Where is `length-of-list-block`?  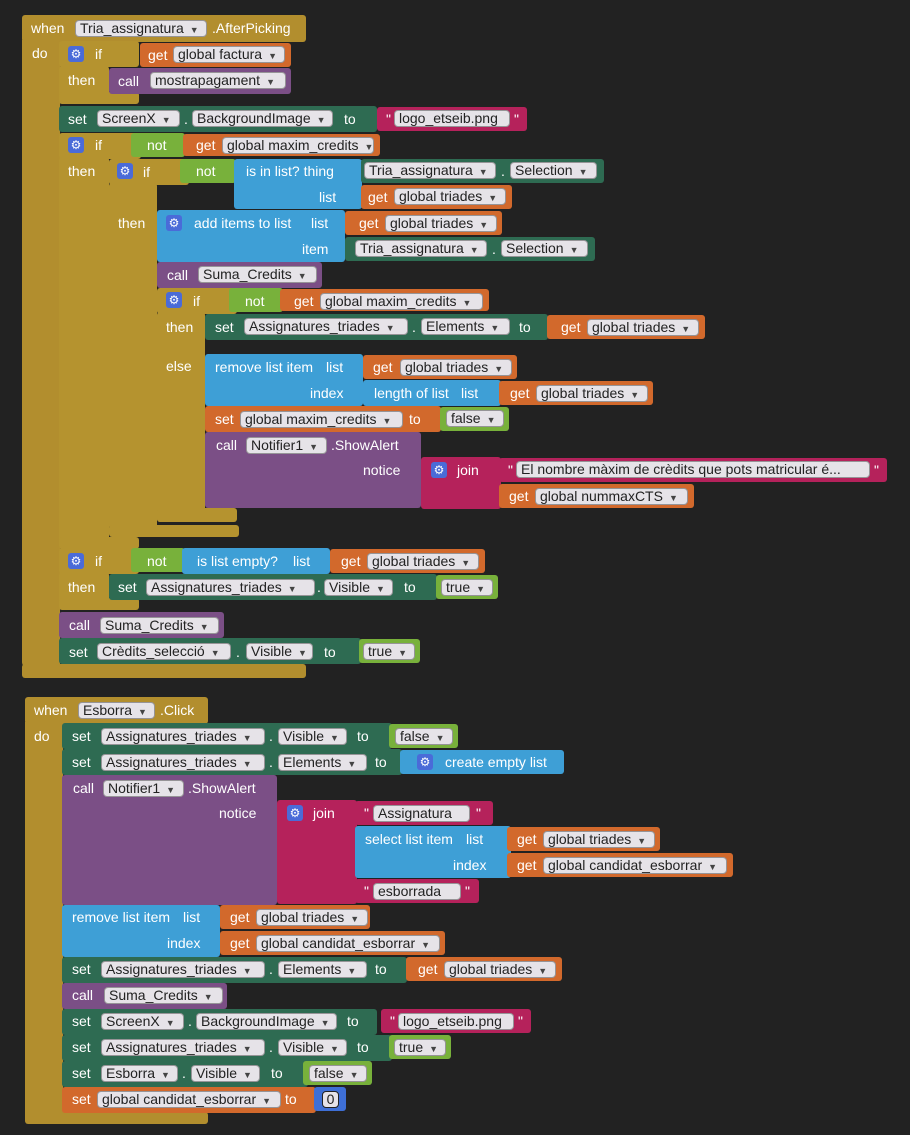
length-of-list-block is located at coordinates (432, 393).